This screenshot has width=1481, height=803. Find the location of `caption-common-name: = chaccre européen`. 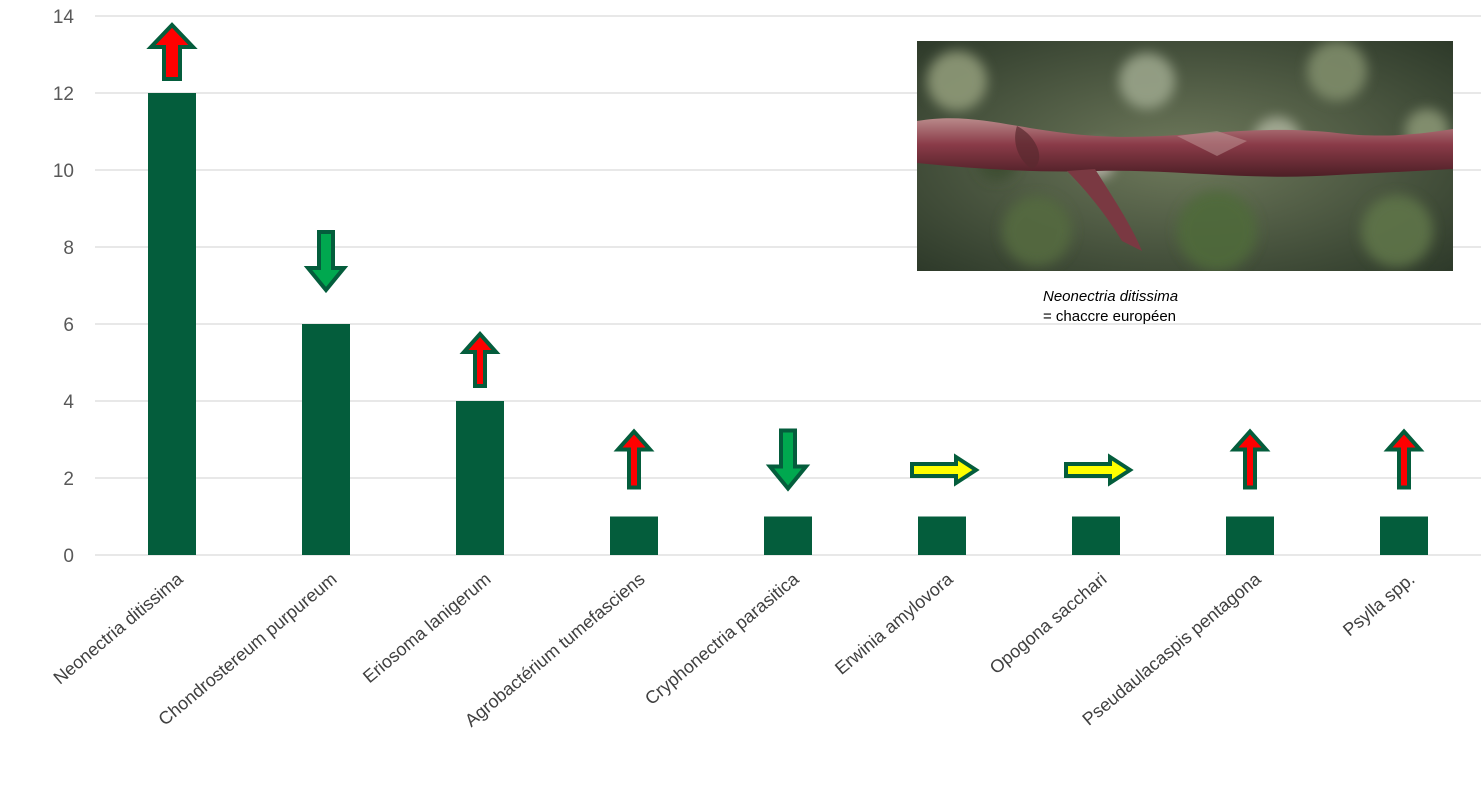

caption-common-name: = chaccre européen is located at coordinates (1110, 316).